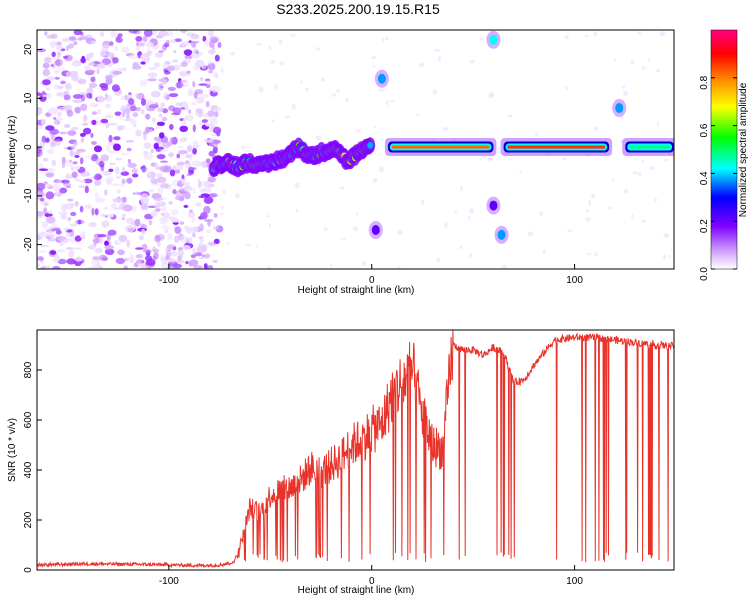  Describe the element at coordinates (28, 419) in the screenshot. I see `snr-y-tick-label: 600` at that location.